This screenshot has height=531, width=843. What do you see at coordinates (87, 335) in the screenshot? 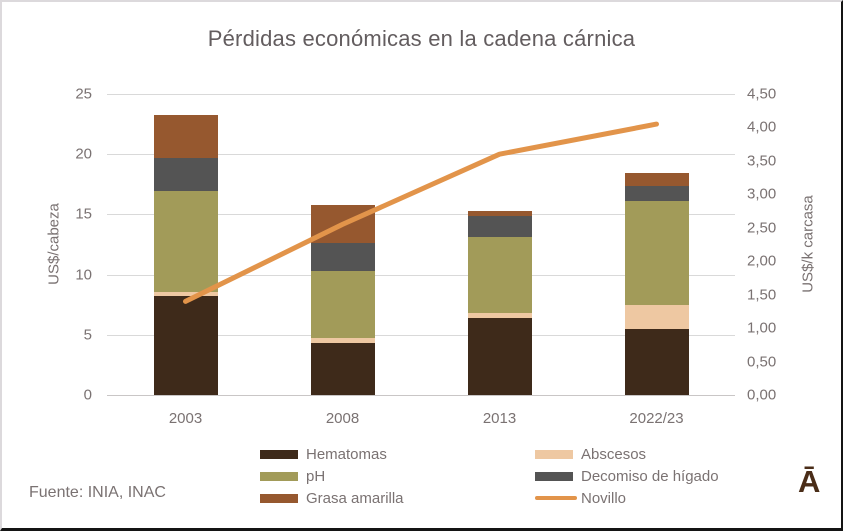
I see `left-axis-tick-label: 5` at bounding box center [87, 335].